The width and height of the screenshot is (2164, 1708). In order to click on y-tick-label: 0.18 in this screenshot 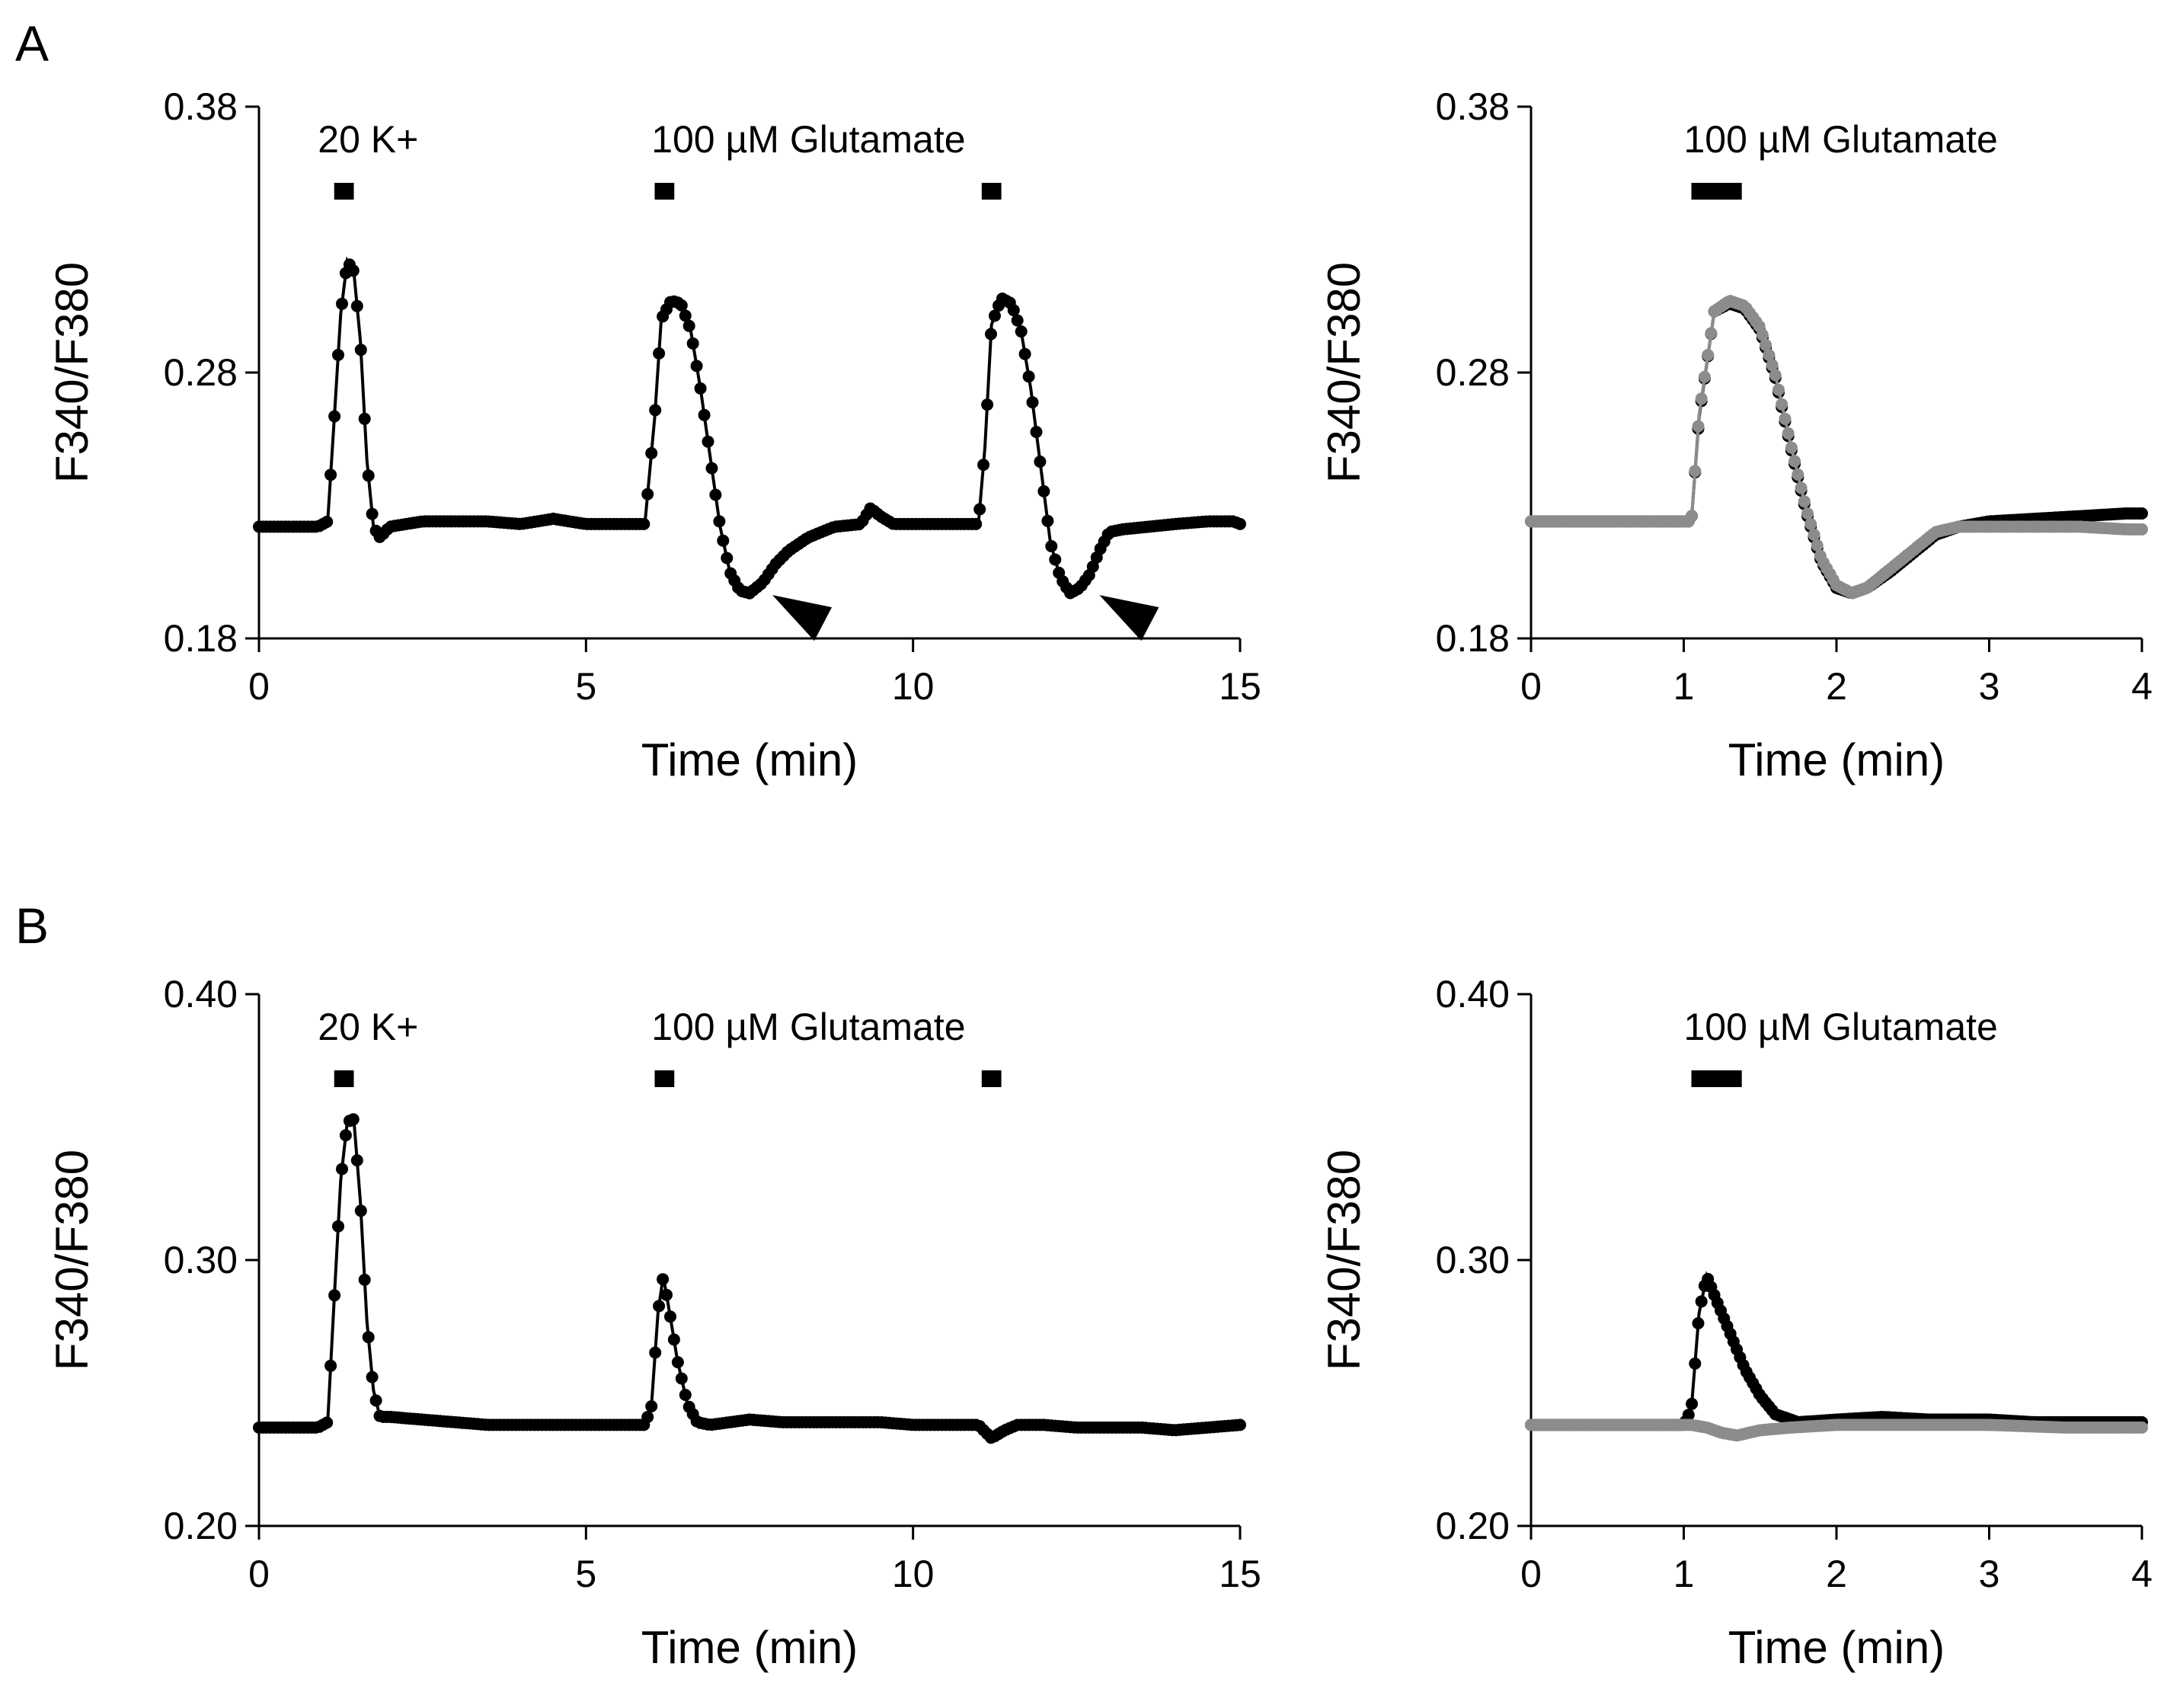, I will do `click(201, 639)`.